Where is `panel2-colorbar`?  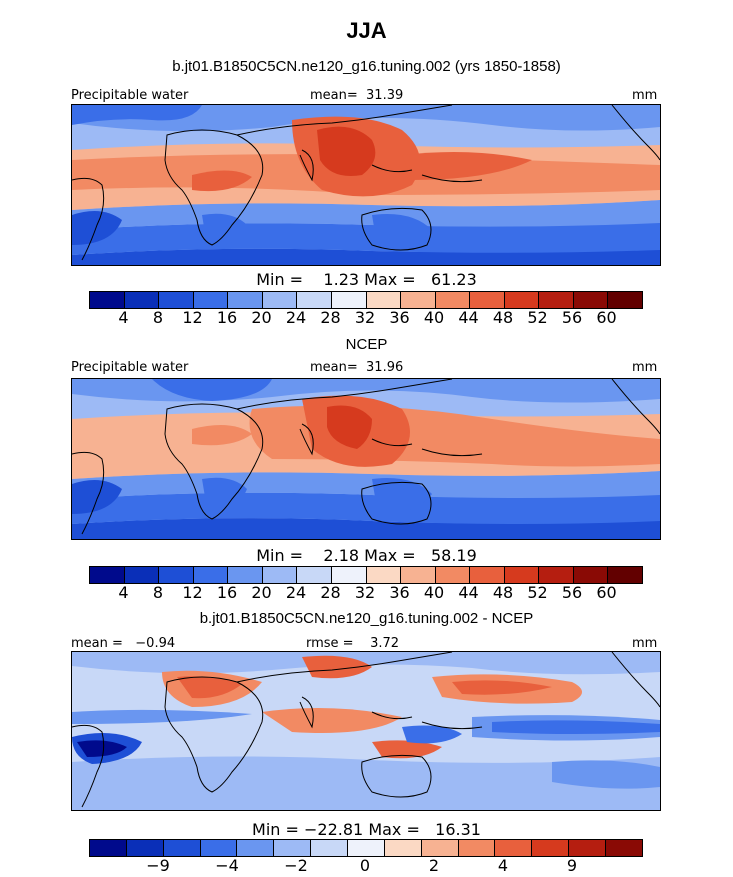
panel2-colorbar is located at coordinates (366, 575).